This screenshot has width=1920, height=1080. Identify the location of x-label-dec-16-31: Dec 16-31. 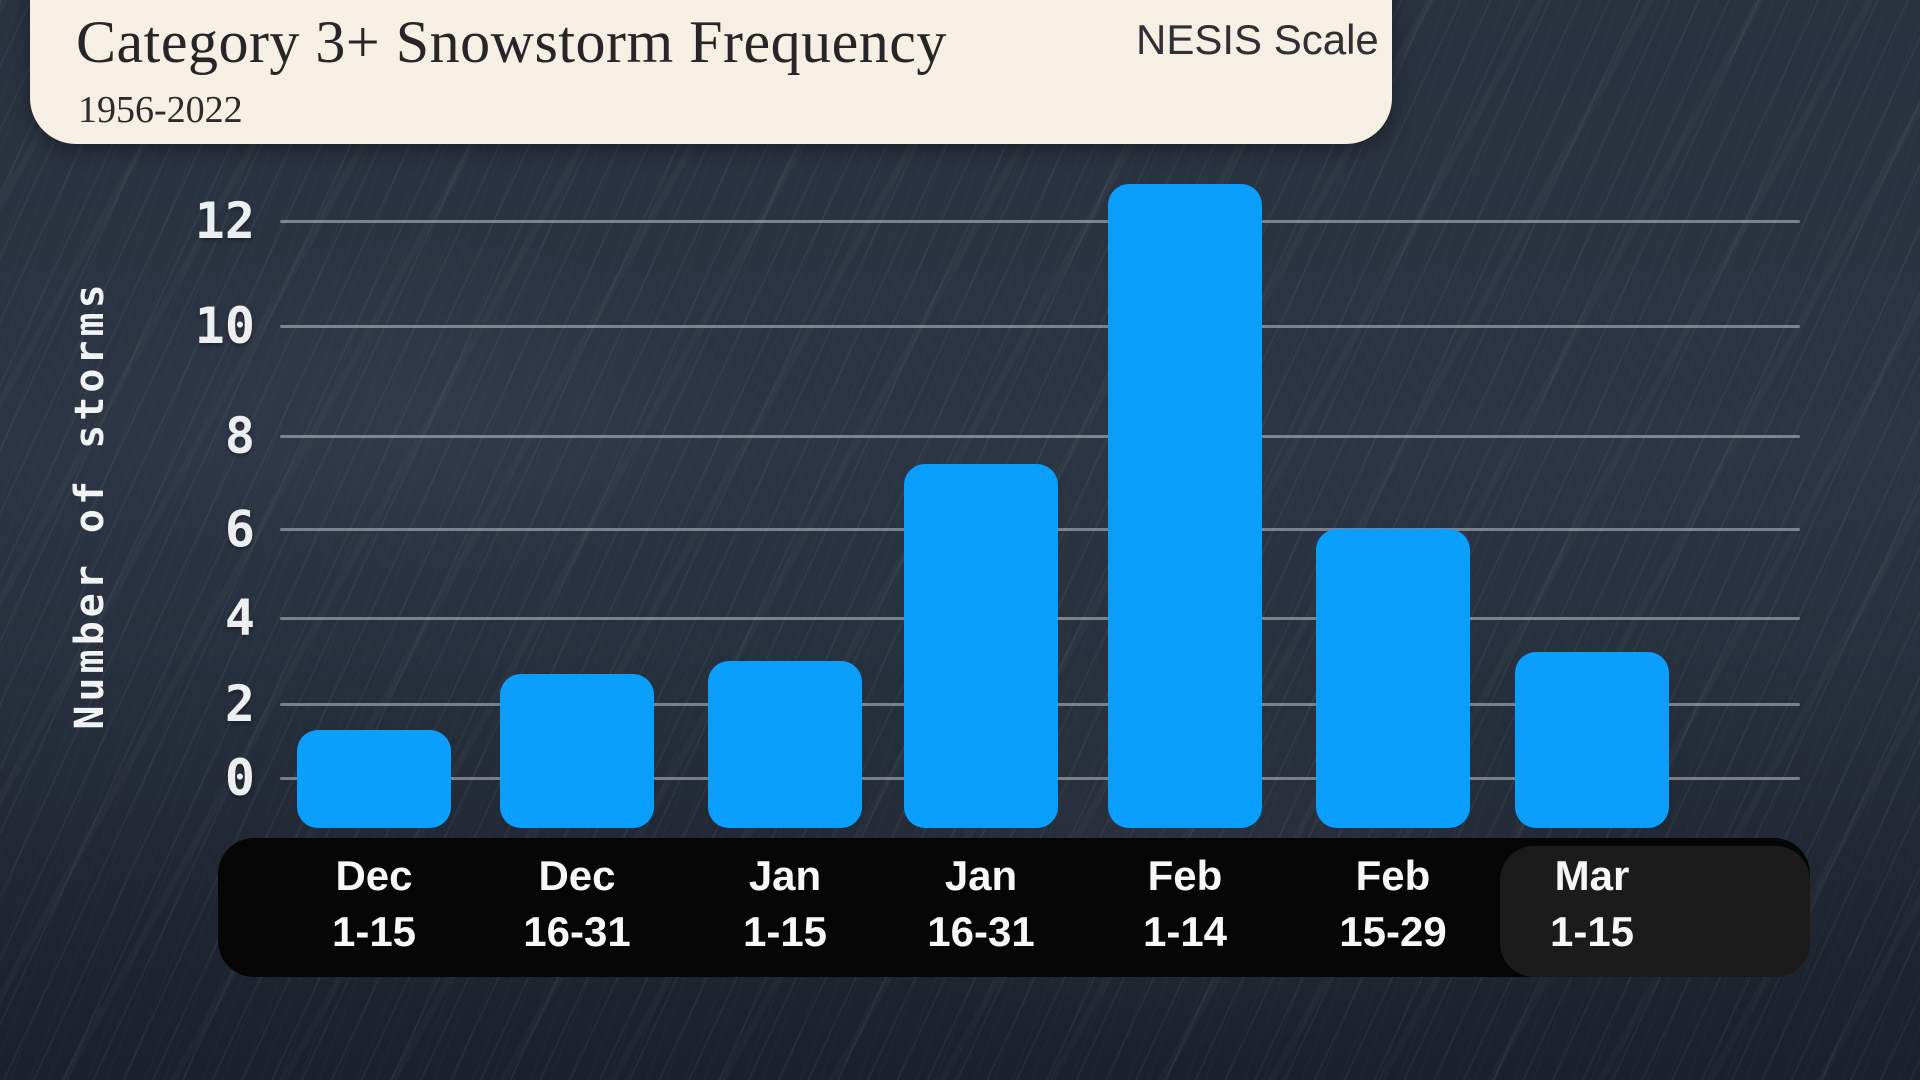
(577, 903).